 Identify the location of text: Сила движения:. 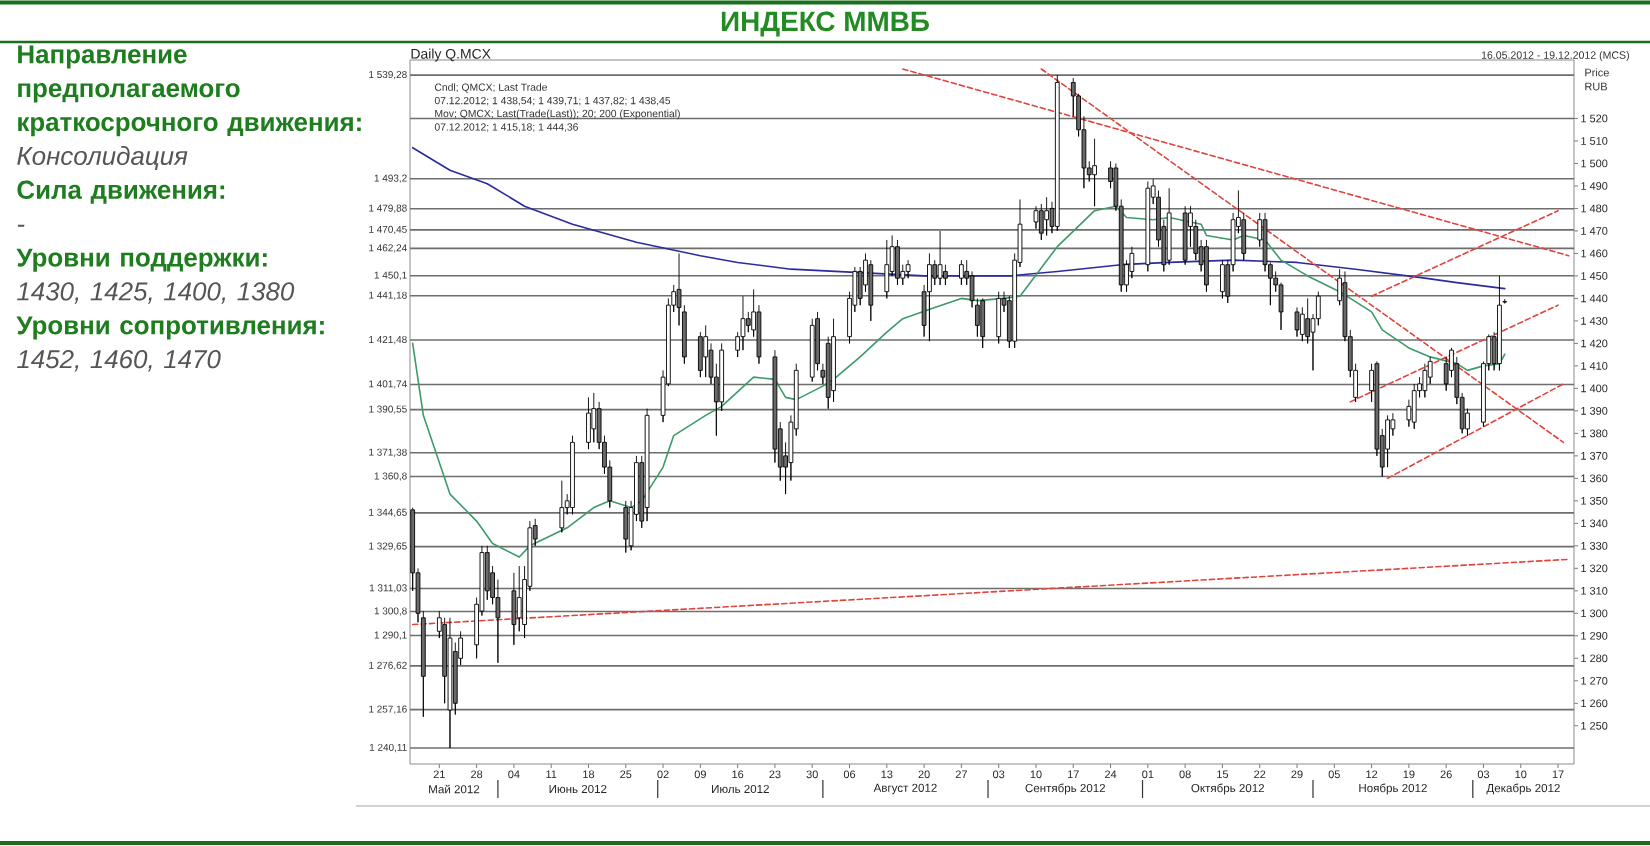
(121, 192).